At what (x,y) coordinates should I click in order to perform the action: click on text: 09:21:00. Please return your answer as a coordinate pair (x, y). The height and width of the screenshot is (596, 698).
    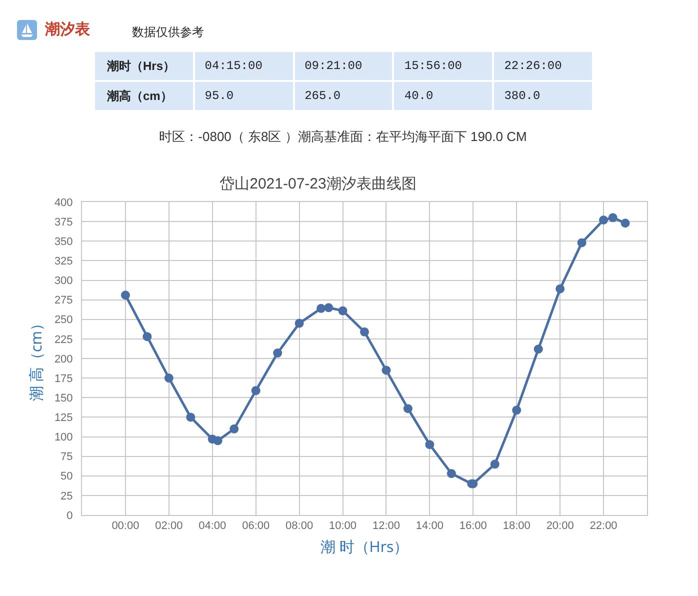
    Looking at the image, I should click on (343, 66).